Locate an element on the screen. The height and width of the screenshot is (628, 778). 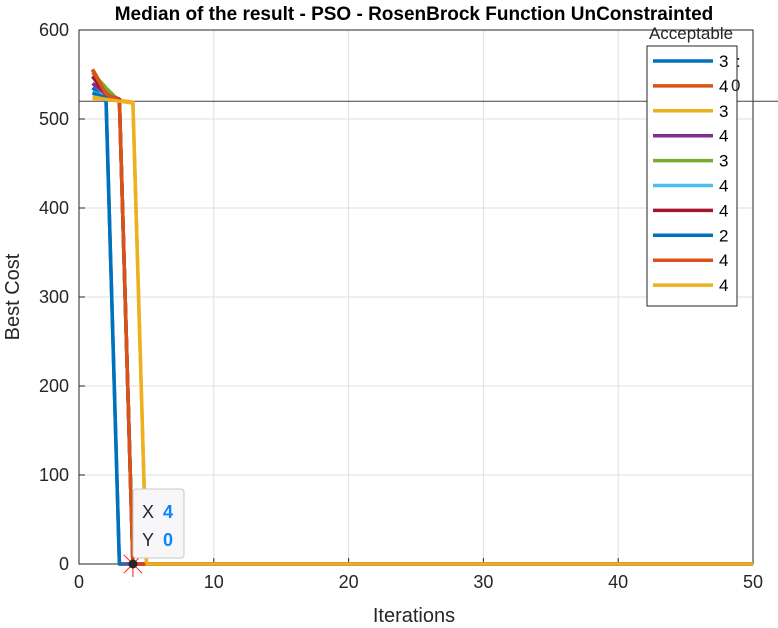
data-tip-x-label: X is located at coordinates (148, 512).